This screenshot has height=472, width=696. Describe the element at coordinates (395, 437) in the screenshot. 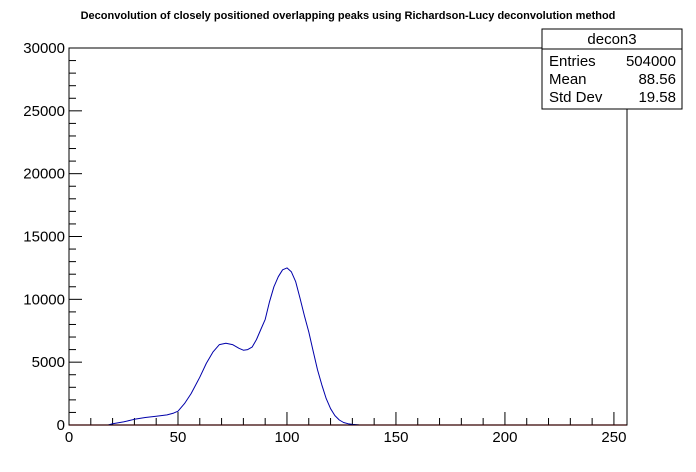

I see `x-tick-label: 150` at that location.